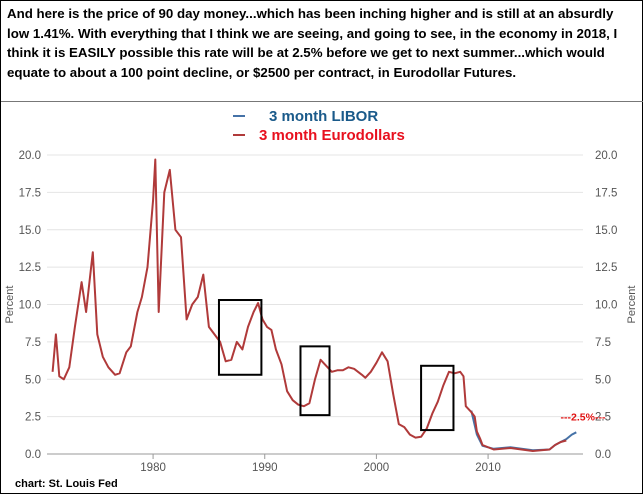 This screenshot has height=494, width=643. I want to click on y-tick-label-right: 5.0, so click(603, 380).